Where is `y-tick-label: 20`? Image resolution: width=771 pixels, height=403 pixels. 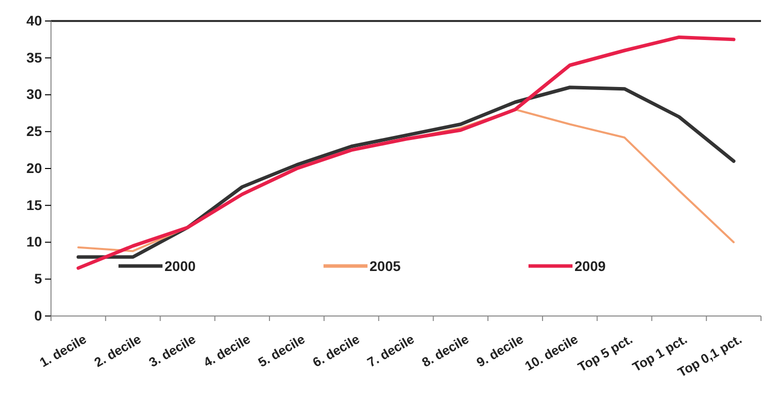 y-tick-label: 20 is located at coordinates (34, 168).